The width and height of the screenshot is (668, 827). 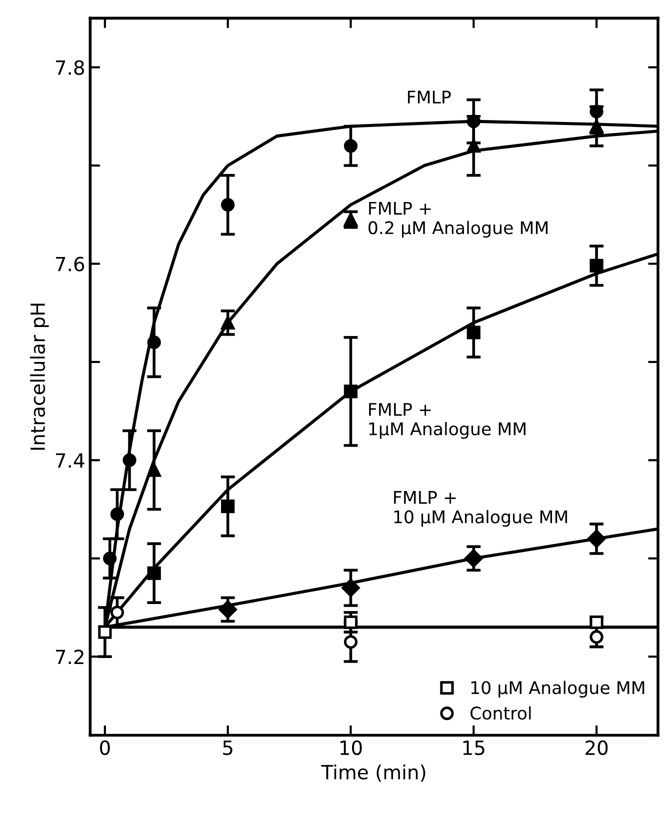 What do you see at coordinates (70, 264) in the screenshot?
I see `y-tick-label: 7.6` at bounding box center [70, 264].